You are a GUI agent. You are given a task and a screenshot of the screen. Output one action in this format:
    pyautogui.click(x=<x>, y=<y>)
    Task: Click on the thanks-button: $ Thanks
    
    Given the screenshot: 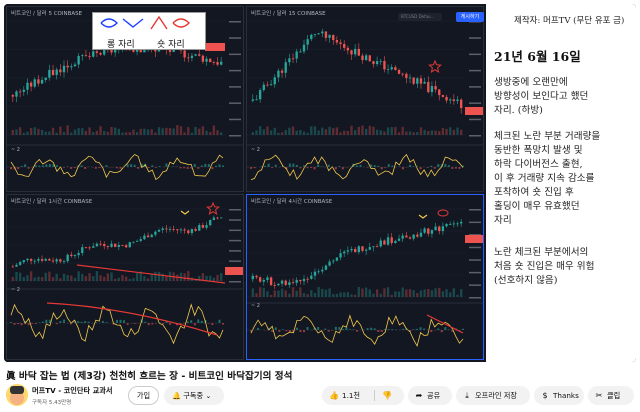 What is the action you would take?
    pyautogui.click(x=559, y=395)
    